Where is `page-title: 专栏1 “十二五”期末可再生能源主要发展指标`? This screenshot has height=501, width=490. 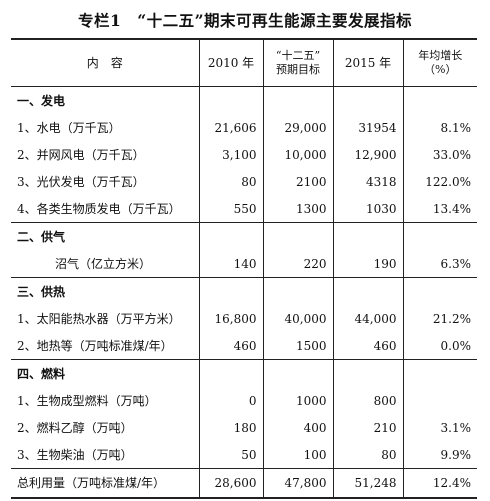 page-title: 专栏1 “十二五”期末可再生能源主要发展指标 is located at coordinates (245, 20).